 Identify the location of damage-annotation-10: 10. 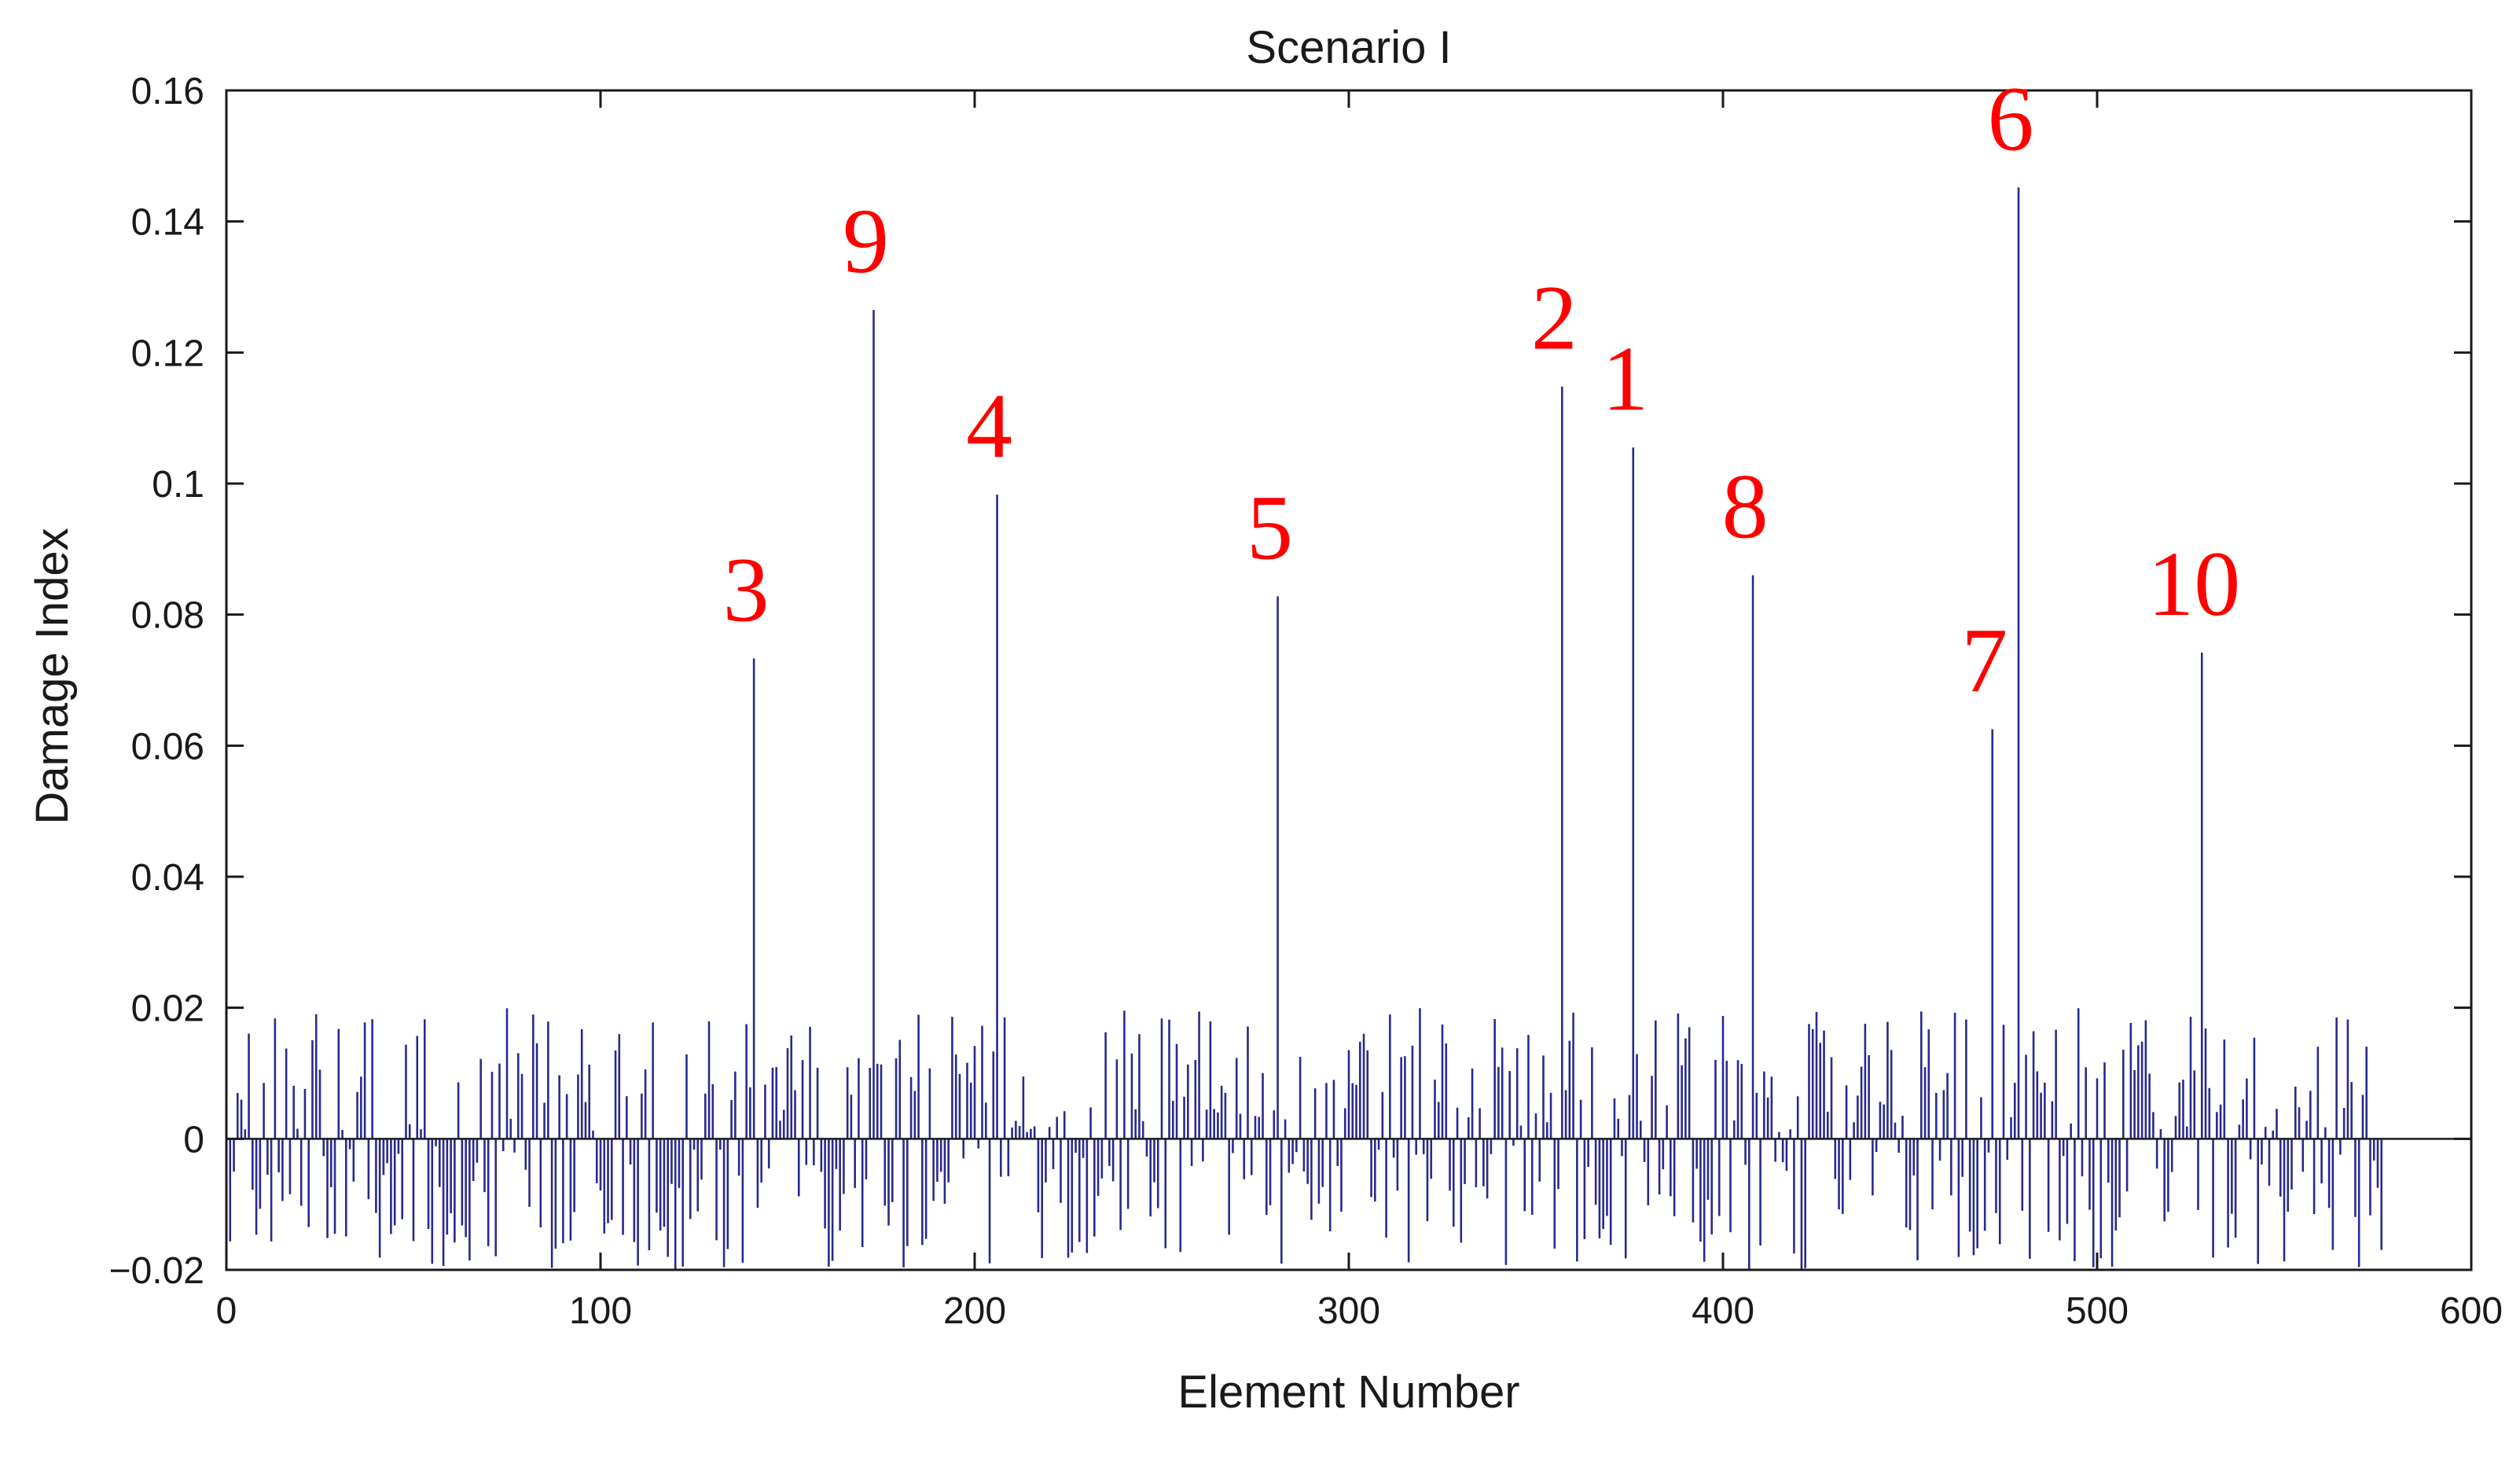
(2193, 583).